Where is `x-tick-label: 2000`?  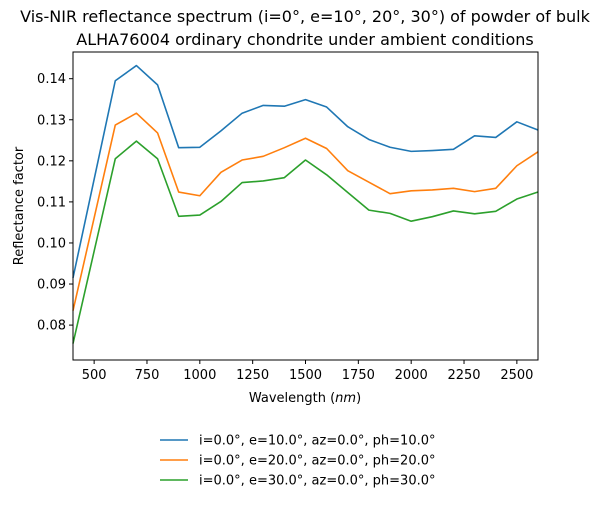 x-tick-label: 2000 is located at coordinates (411, 375).